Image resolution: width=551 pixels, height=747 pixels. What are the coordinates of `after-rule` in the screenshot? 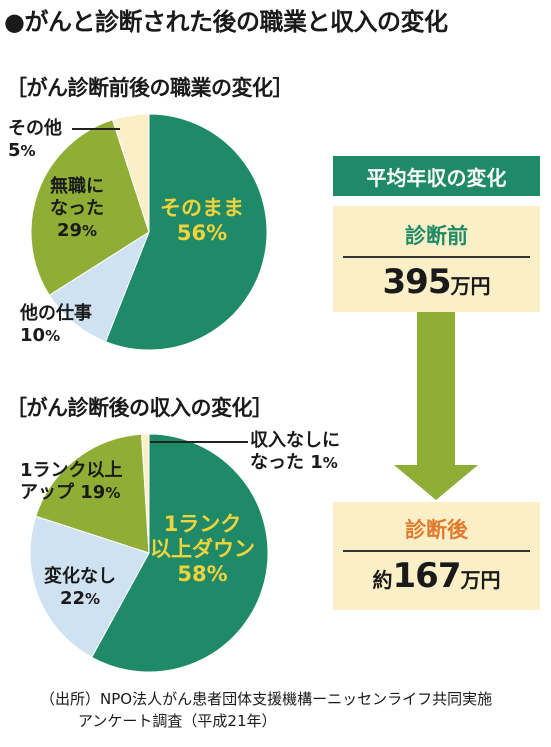 It's located at (436, 551).